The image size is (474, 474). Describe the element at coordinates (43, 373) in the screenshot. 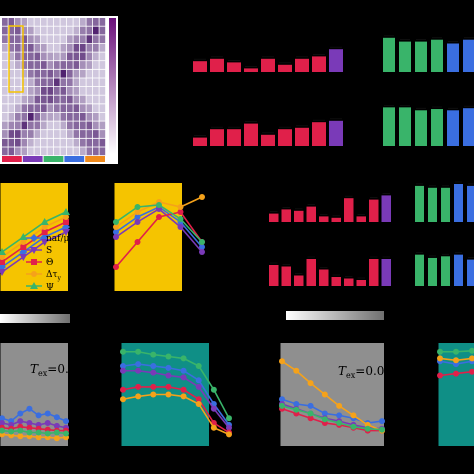

I see `annotation-tex-030-sub: ex` at that location.